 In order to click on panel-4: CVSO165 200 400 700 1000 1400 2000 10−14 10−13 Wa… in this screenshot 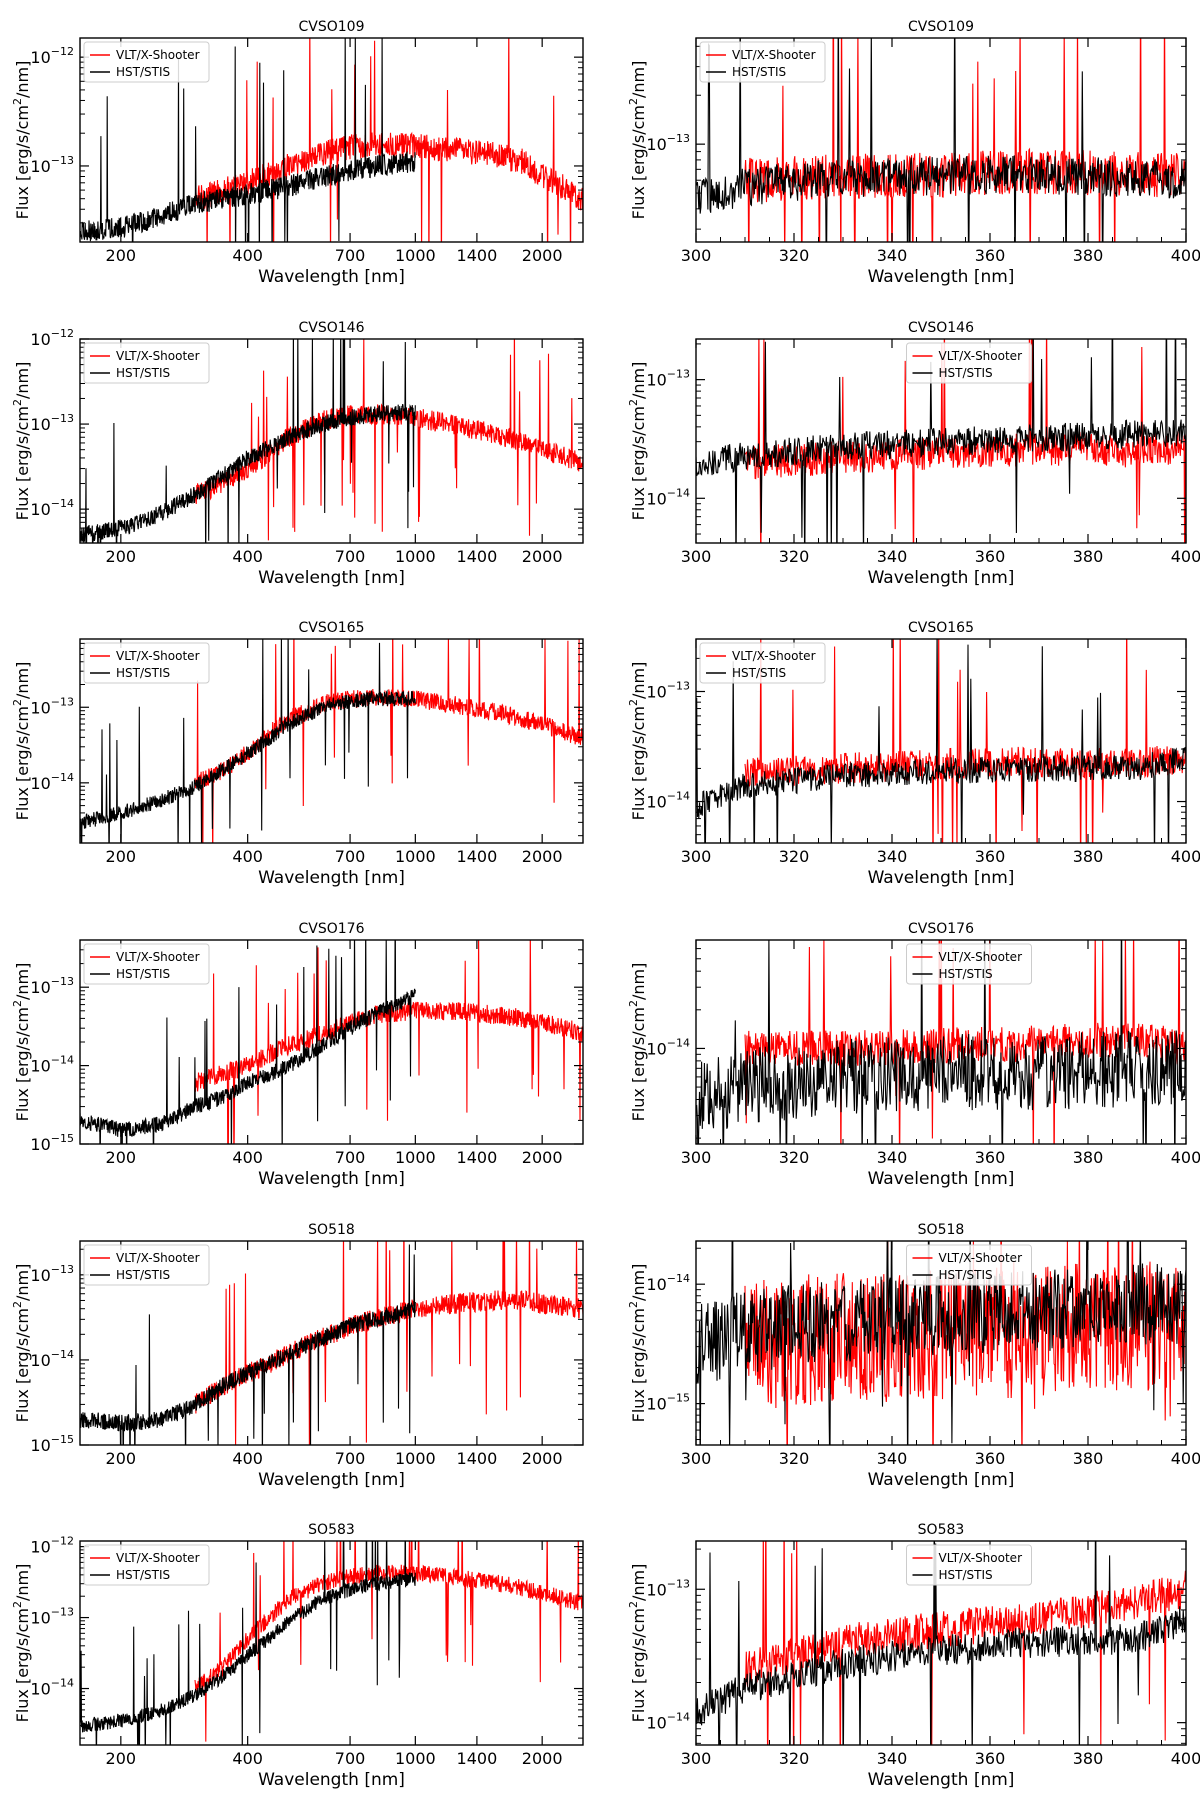, I will do `click(297, 754)`.